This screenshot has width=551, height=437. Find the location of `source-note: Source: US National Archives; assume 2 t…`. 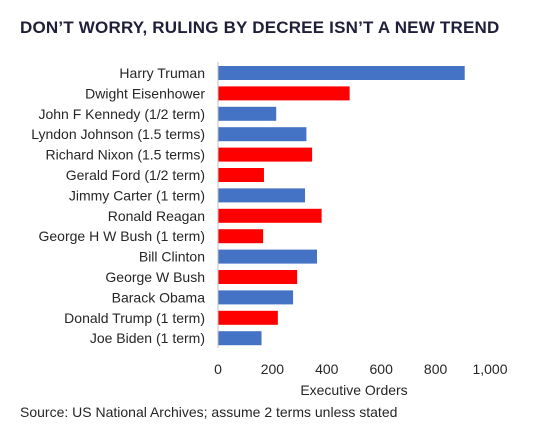

source-note: Source: US National Archives; assume 2 t… is located at coordinates (209, 412).